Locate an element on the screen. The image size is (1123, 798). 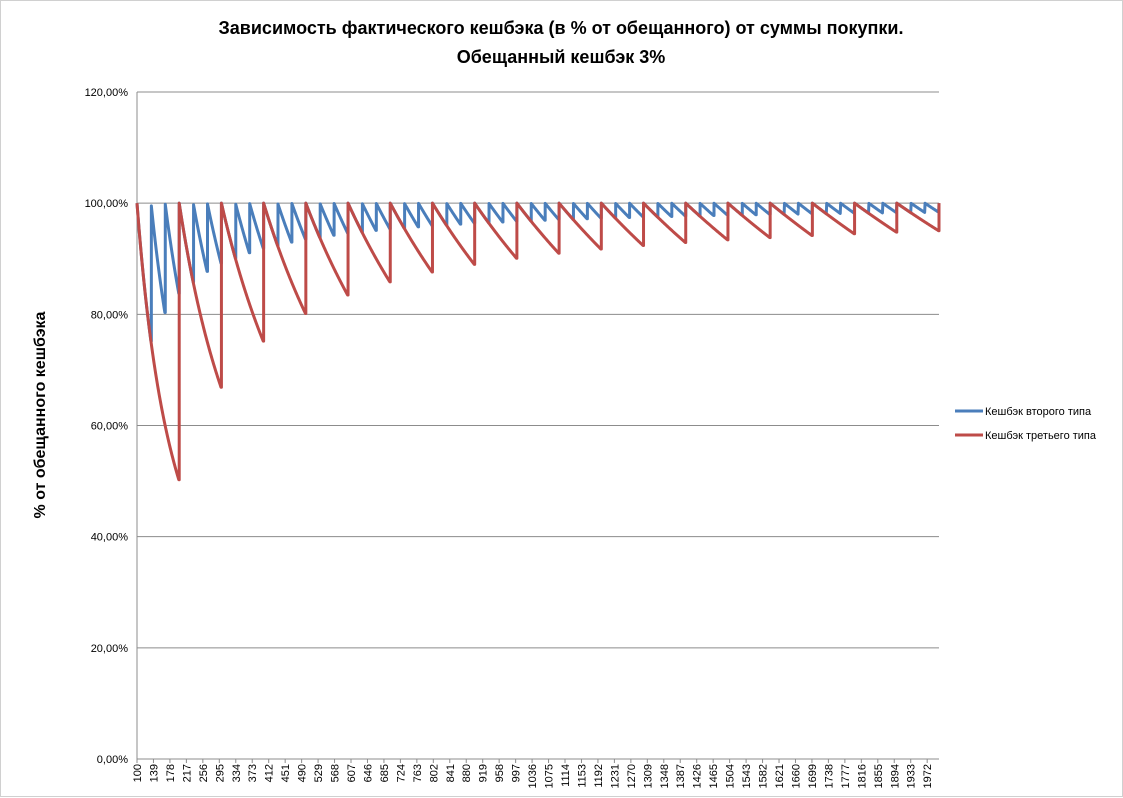
y-tick-label: 60,00% is located at coordinates (110, 427).